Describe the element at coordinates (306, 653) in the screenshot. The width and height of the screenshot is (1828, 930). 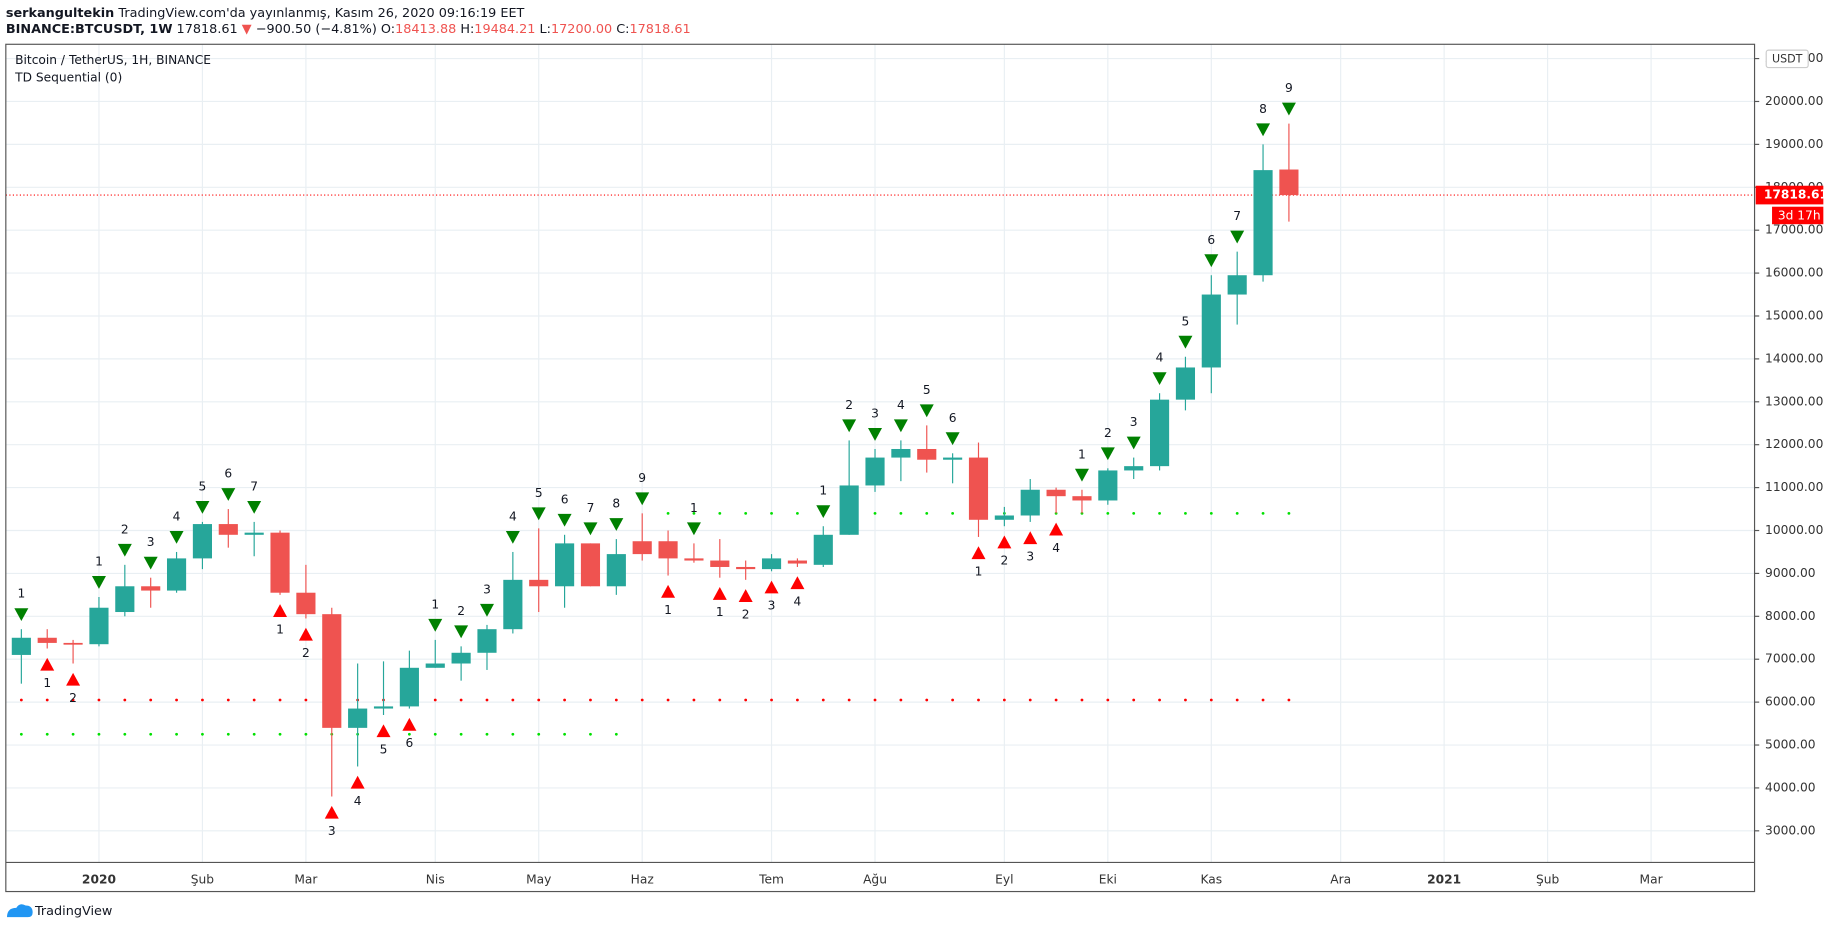
I see `td-buy-count: 2` at that location.